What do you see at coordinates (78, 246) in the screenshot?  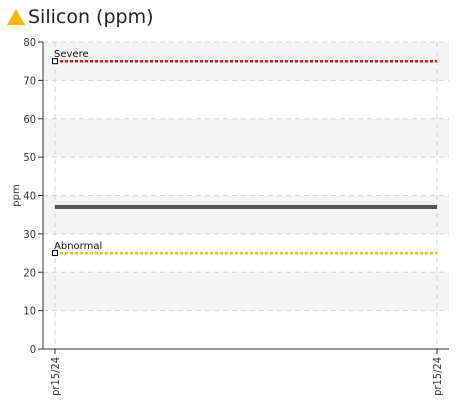 I see `threshold-label-abnormal: Abnormal` at bounding box center [78, 246].